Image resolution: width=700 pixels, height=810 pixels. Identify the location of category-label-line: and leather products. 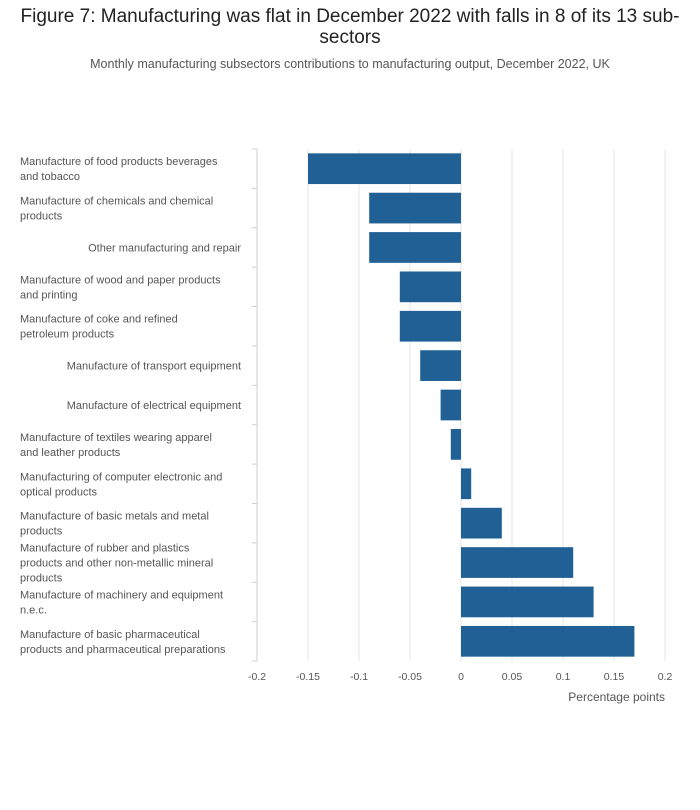
(70, 453).